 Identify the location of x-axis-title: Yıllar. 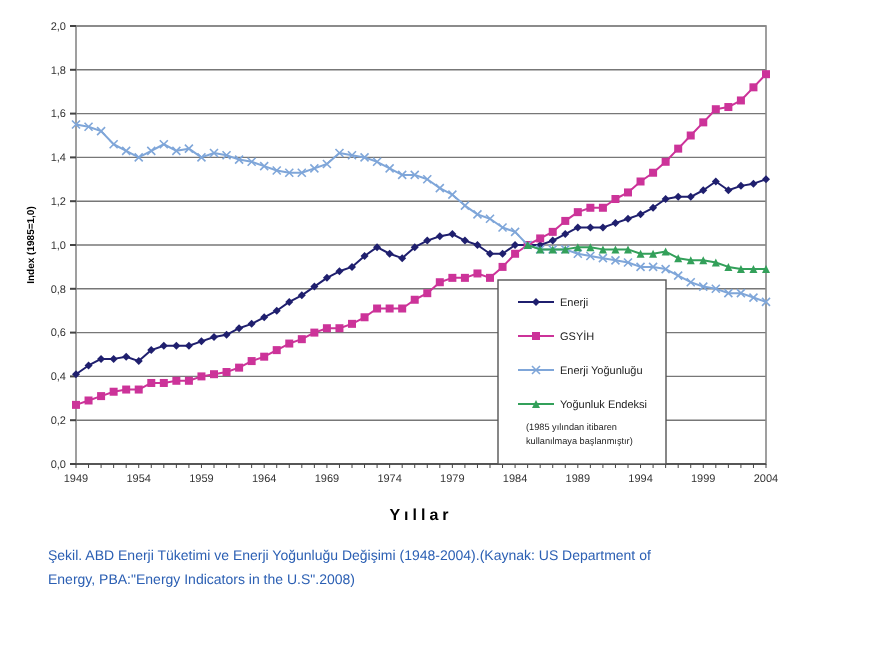
(421, 515).